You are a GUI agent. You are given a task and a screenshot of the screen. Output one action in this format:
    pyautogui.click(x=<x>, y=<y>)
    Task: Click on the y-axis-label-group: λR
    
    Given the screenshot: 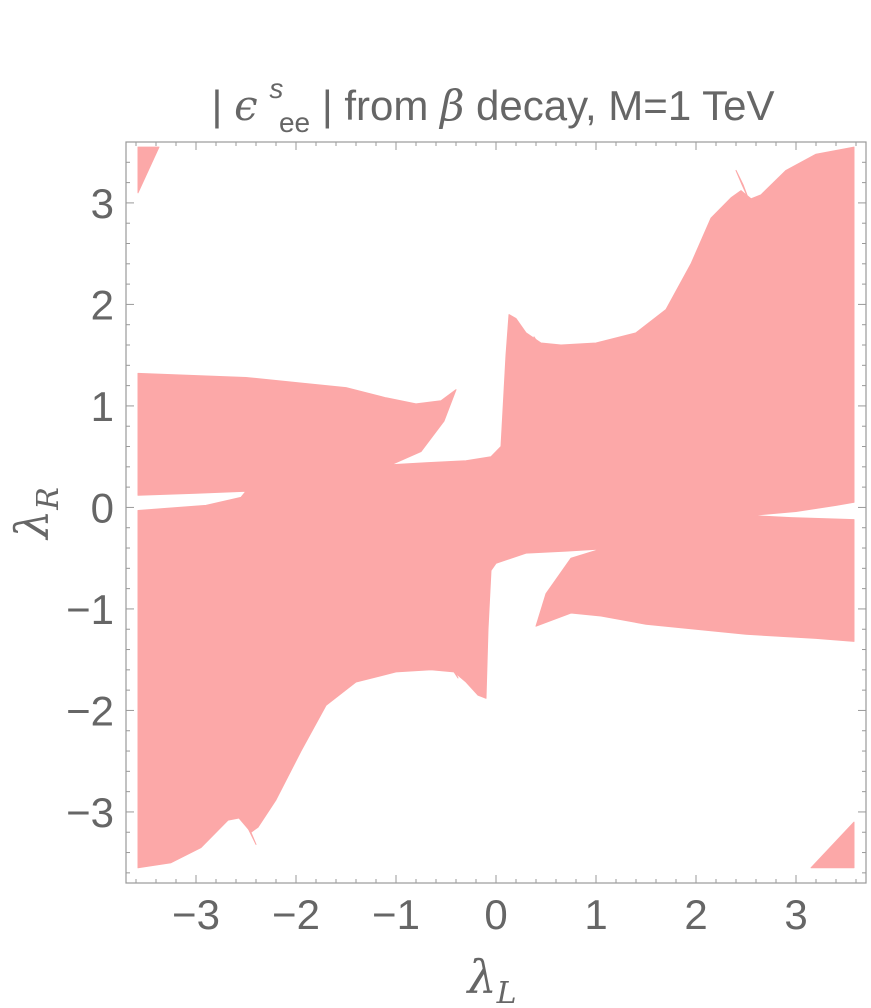 What is the action you would take?
    pyautogui.click(x=35, y=514)
    